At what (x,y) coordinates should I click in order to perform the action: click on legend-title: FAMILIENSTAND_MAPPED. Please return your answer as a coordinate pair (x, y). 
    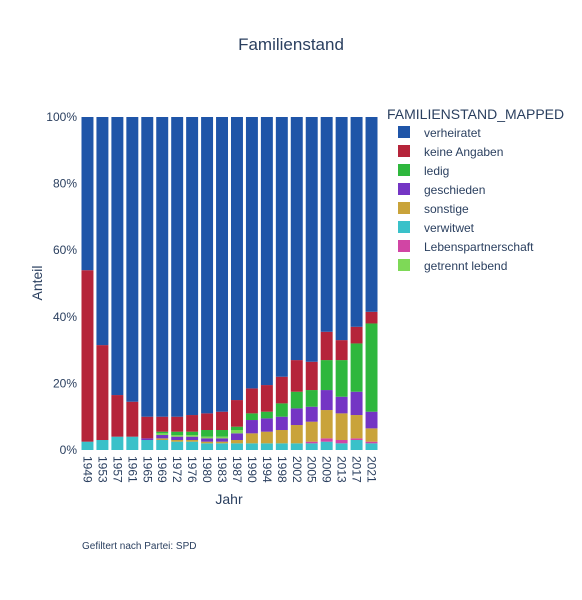
    Looking at the image, I should click on (475, 114).